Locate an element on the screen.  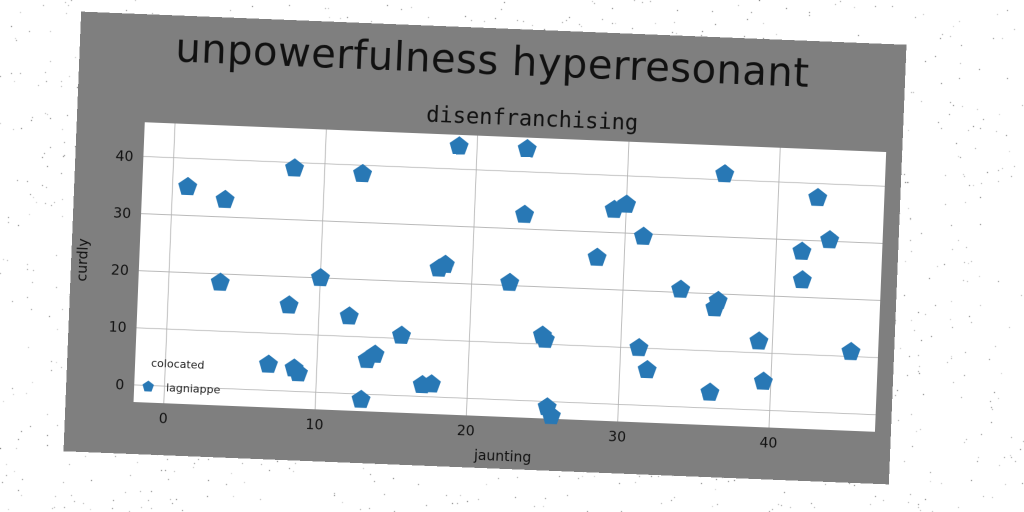
legend-marker is located at coordinates (148, 386).